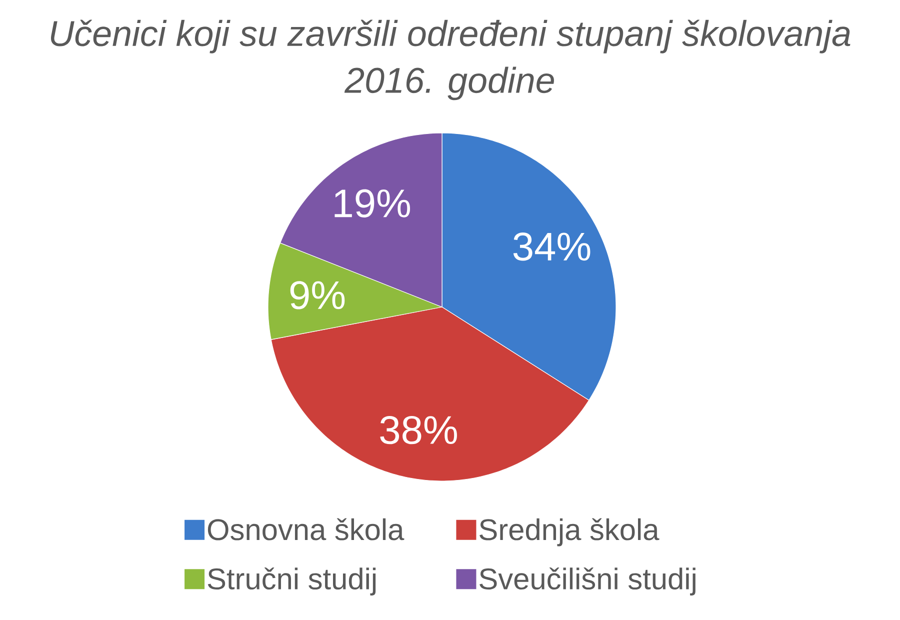  I want to click on chart-title: Učenici koji su završili određeni stupanj školovanja 2016. godine, so click(450, 60).